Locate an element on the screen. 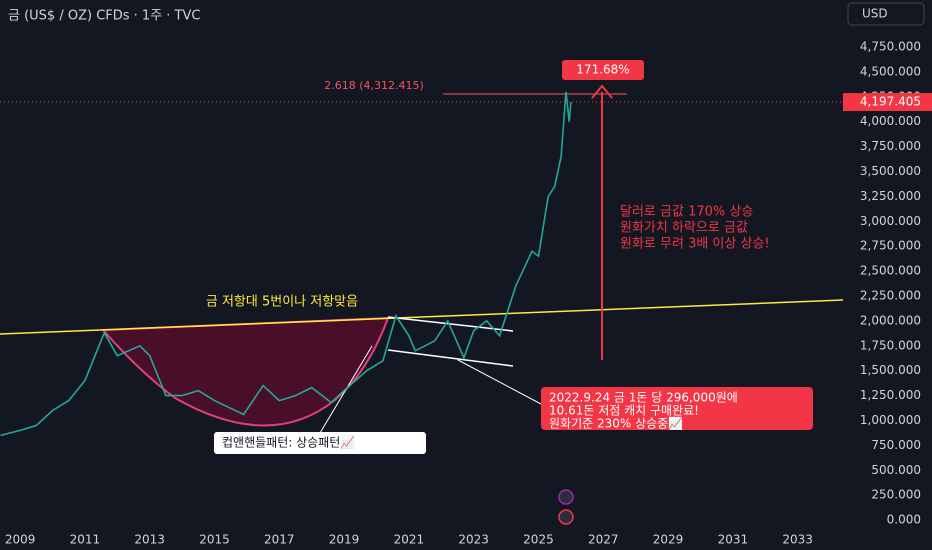 The width and height of the screenshot is (932, 550). y-tick-label: 4,500.000 is located at coordinates (890, 71).